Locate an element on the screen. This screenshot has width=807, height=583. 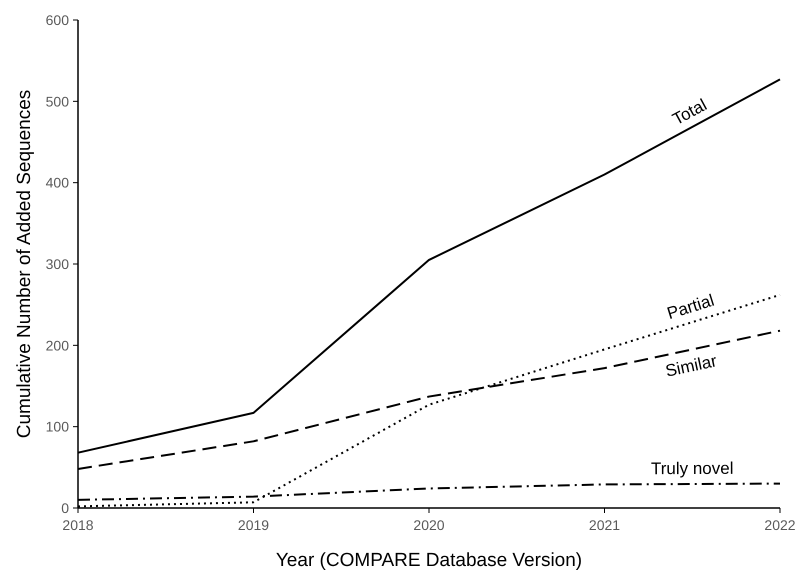
x-axis-title: Year (COMPARE Database Version) is located at coordinates (429, 560).